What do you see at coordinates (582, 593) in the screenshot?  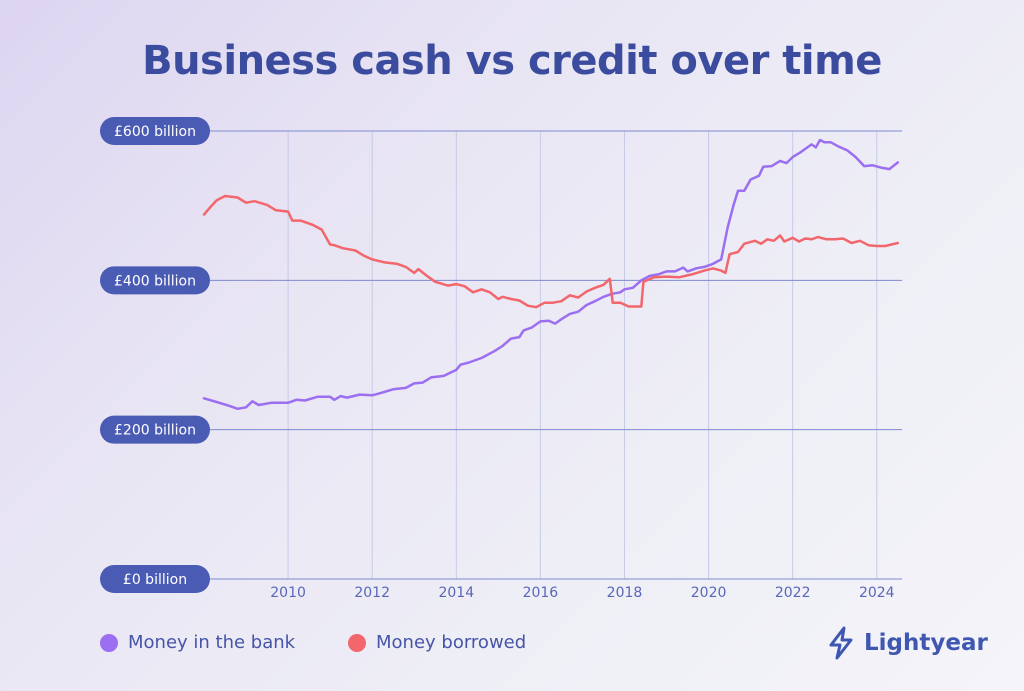 I see `x-axis-labels: 2010 2012 2014 2016 2018 2020 2022 2024` at bounding box center [582, 593].